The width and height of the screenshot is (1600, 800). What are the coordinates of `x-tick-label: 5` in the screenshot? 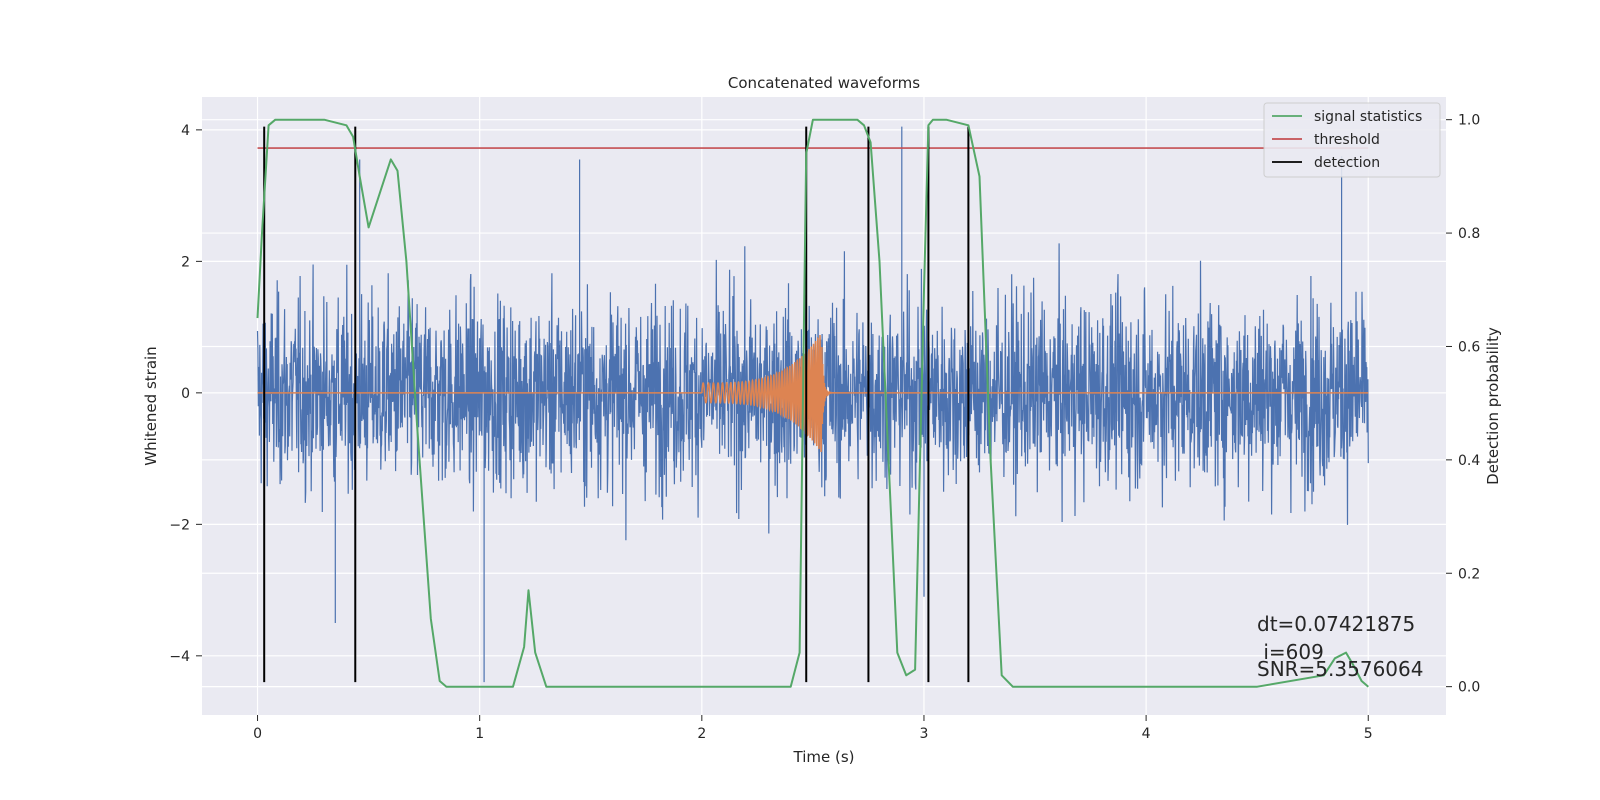 It's located at (1368, 734).